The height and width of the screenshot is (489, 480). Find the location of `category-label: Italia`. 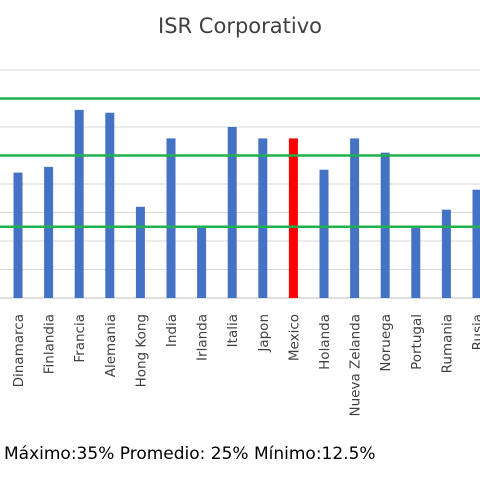

category-label: Italia is located at coordinates (233, 330).